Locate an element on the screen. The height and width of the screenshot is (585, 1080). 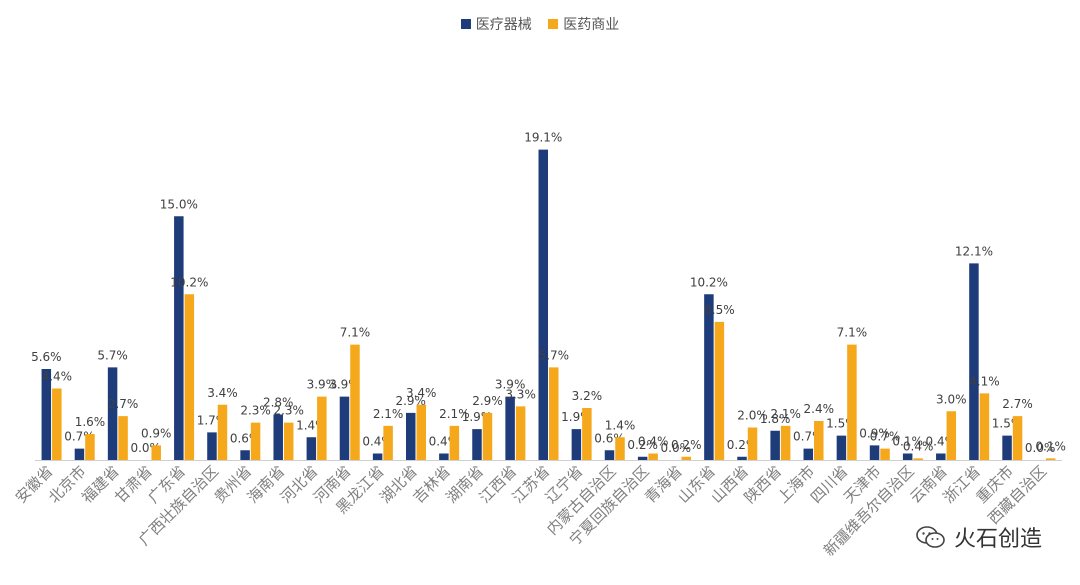
data-label-commerce-27: 3.0% is located at coordinates (951, 399).